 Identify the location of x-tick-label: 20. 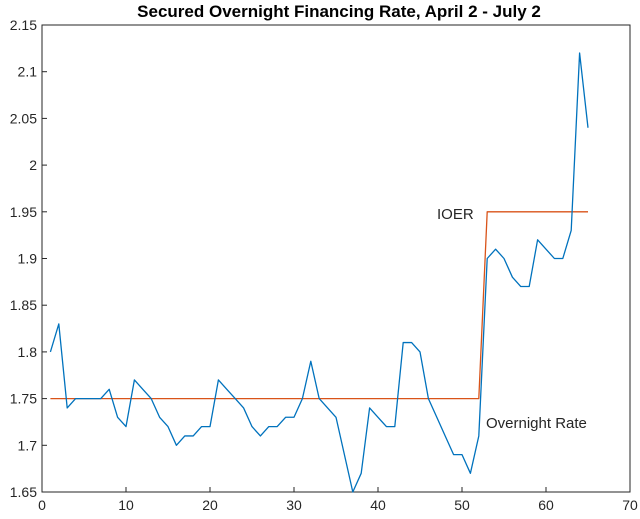
(210, 505).